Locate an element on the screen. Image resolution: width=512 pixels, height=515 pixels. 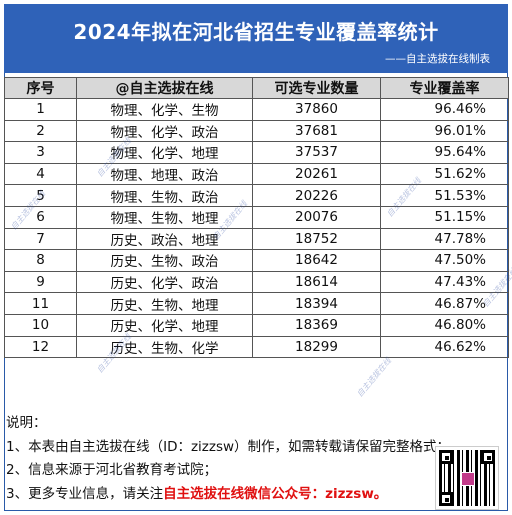
table-row: 5 物理、生物、政治 20226 51.53% is located at coordinates (256, 195).